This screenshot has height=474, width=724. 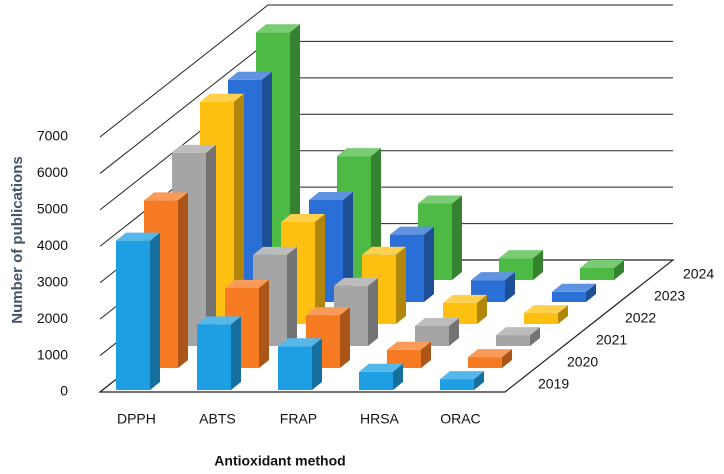 What do you see at coordinates (460, 419) in the screenshot?
I see `x-tick-label: ORAC` at bounding box center [460, 419].